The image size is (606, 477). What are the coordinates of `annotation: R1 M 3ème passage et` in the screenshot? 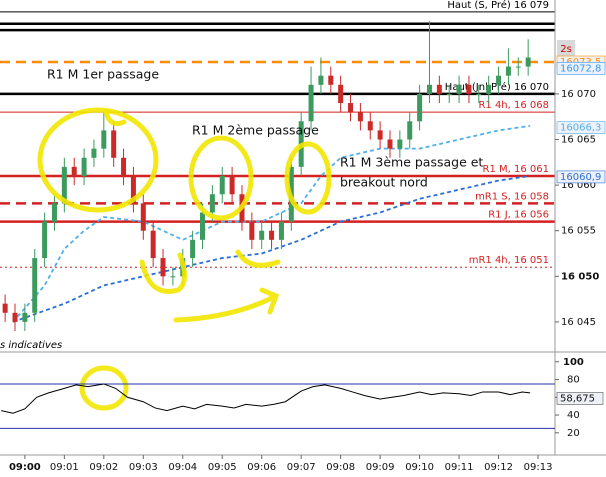 It's located at (411, 162).